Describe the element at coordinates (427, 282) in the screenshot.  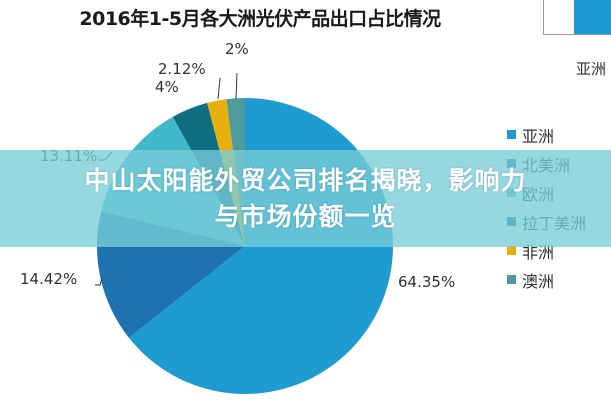
I see `label-asia: 64.35%` at that location.